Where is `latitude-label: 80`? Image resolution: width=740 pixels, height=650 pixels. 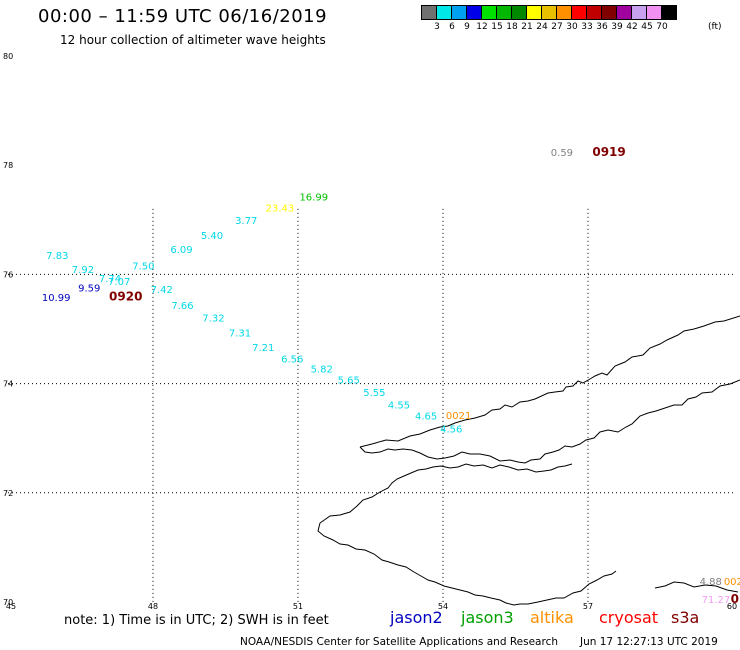 latitude-label: 80 is located at coordinates (8, 56).